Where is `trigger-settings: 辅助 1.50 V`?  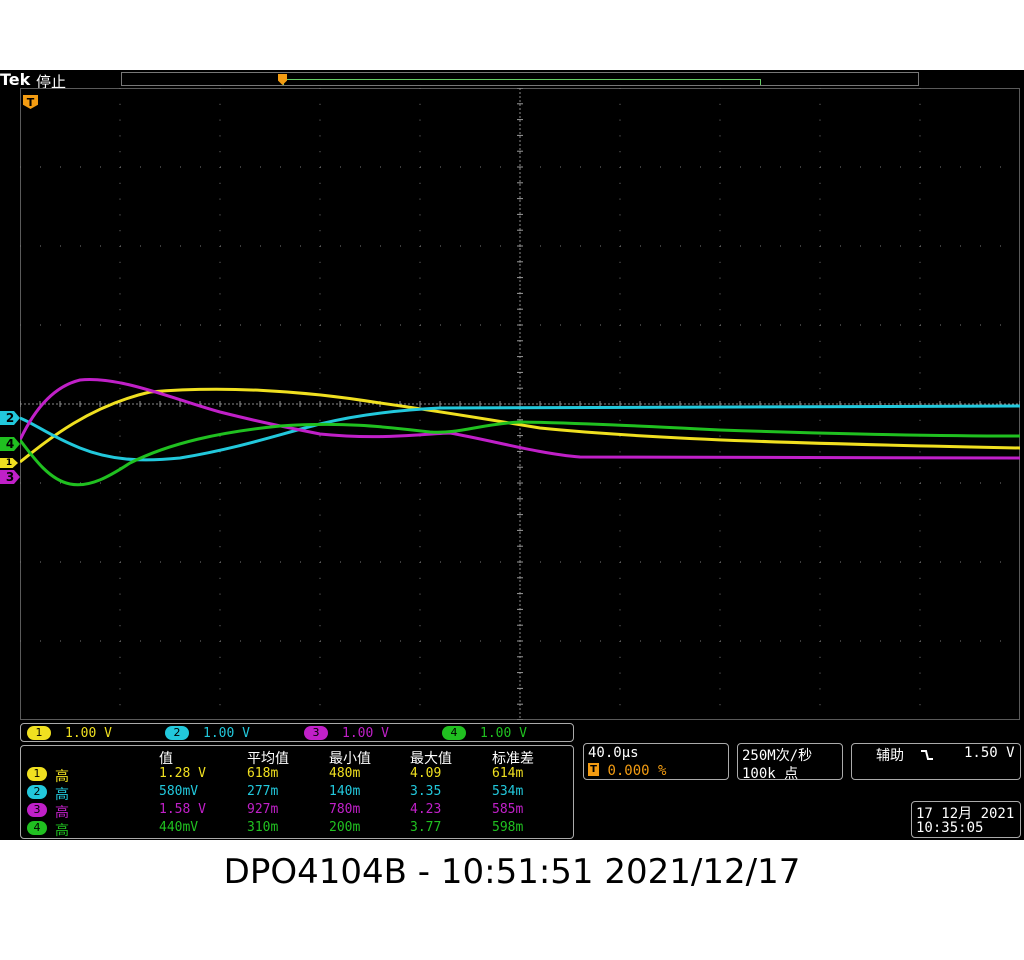 trigger-settings: 辅助 1.50 V is located at coordinates (936, 761).